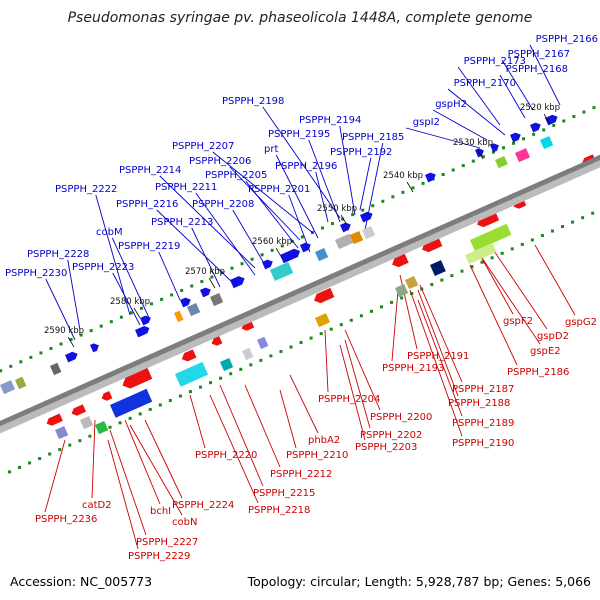  I want to click on gene-label-reverse: gspE2, so click(545, 351).